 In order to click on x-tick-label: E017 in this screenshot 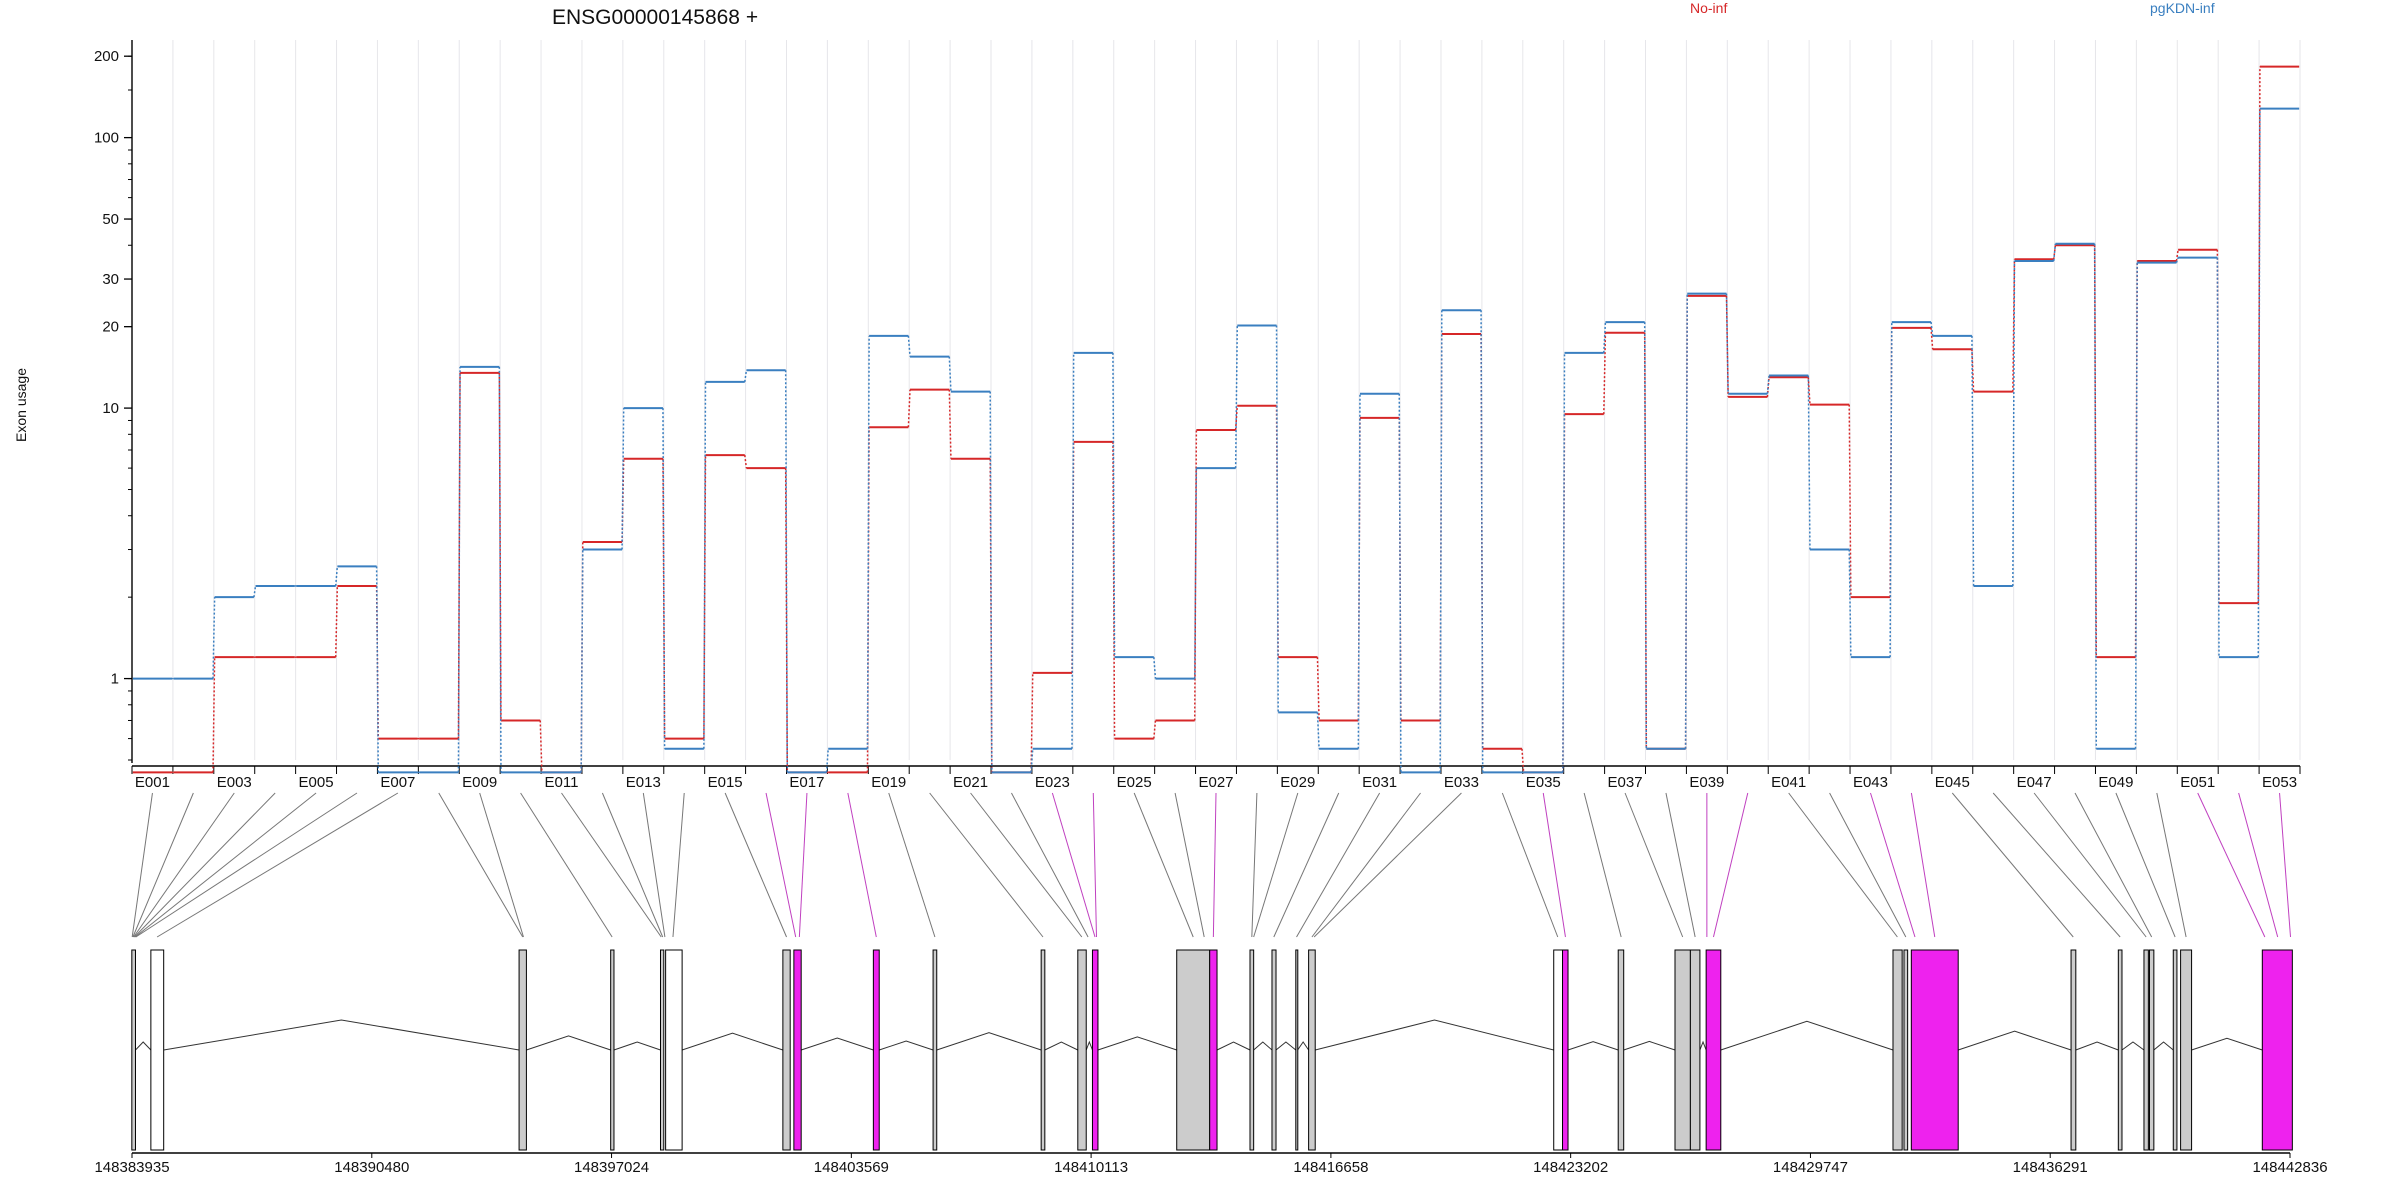, I will do `click(806, 782)`.